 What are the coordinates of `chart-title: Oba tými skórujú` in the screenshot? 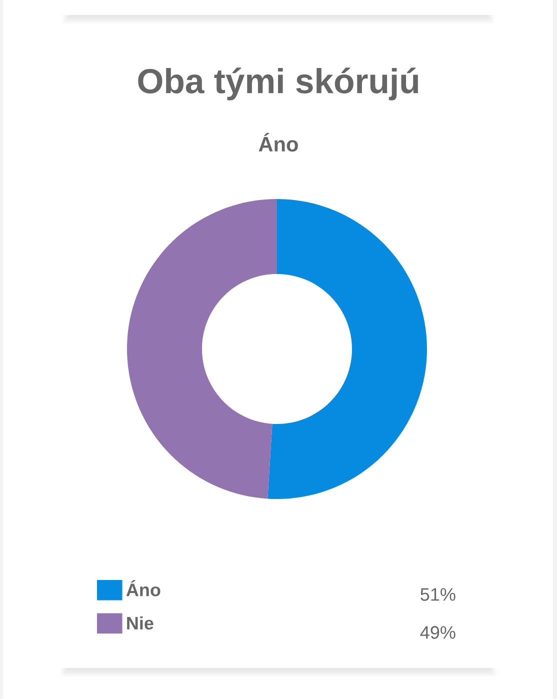 It's located at (278, 84).